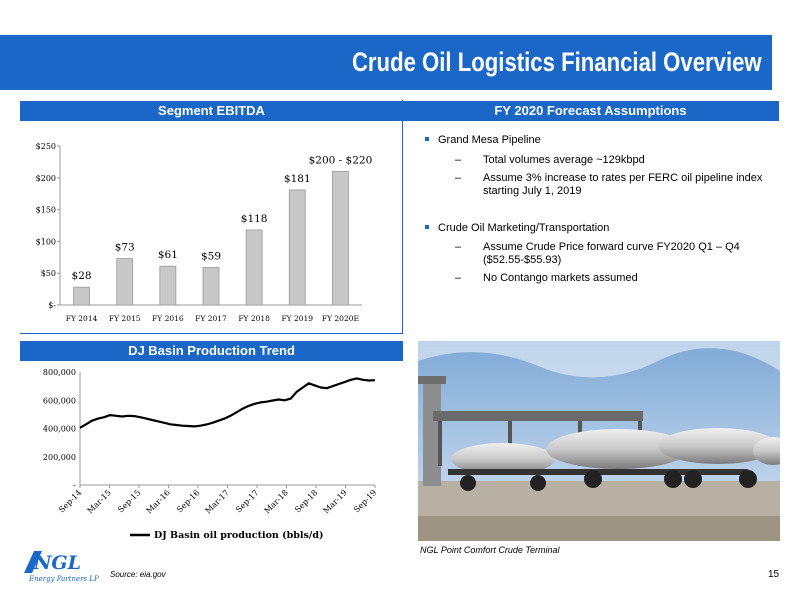  I want to click on y-tick-label: $200, so click(46, 178).